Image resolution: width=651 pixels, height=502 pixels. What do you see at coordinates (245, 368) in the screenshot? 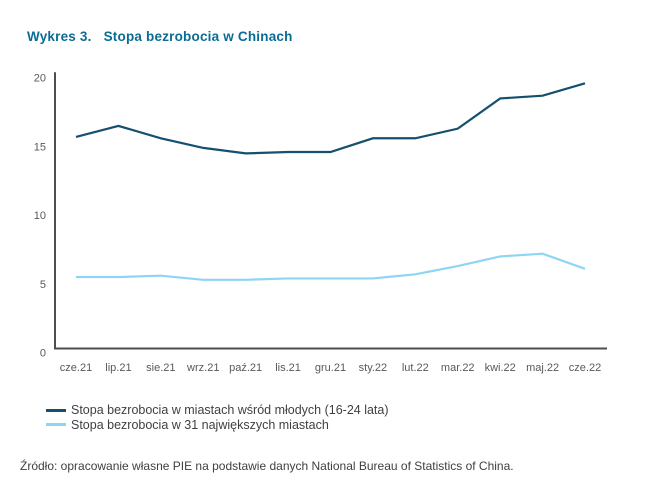
I see `x-tick-label: paź.21` at bounding box center [245, 368].